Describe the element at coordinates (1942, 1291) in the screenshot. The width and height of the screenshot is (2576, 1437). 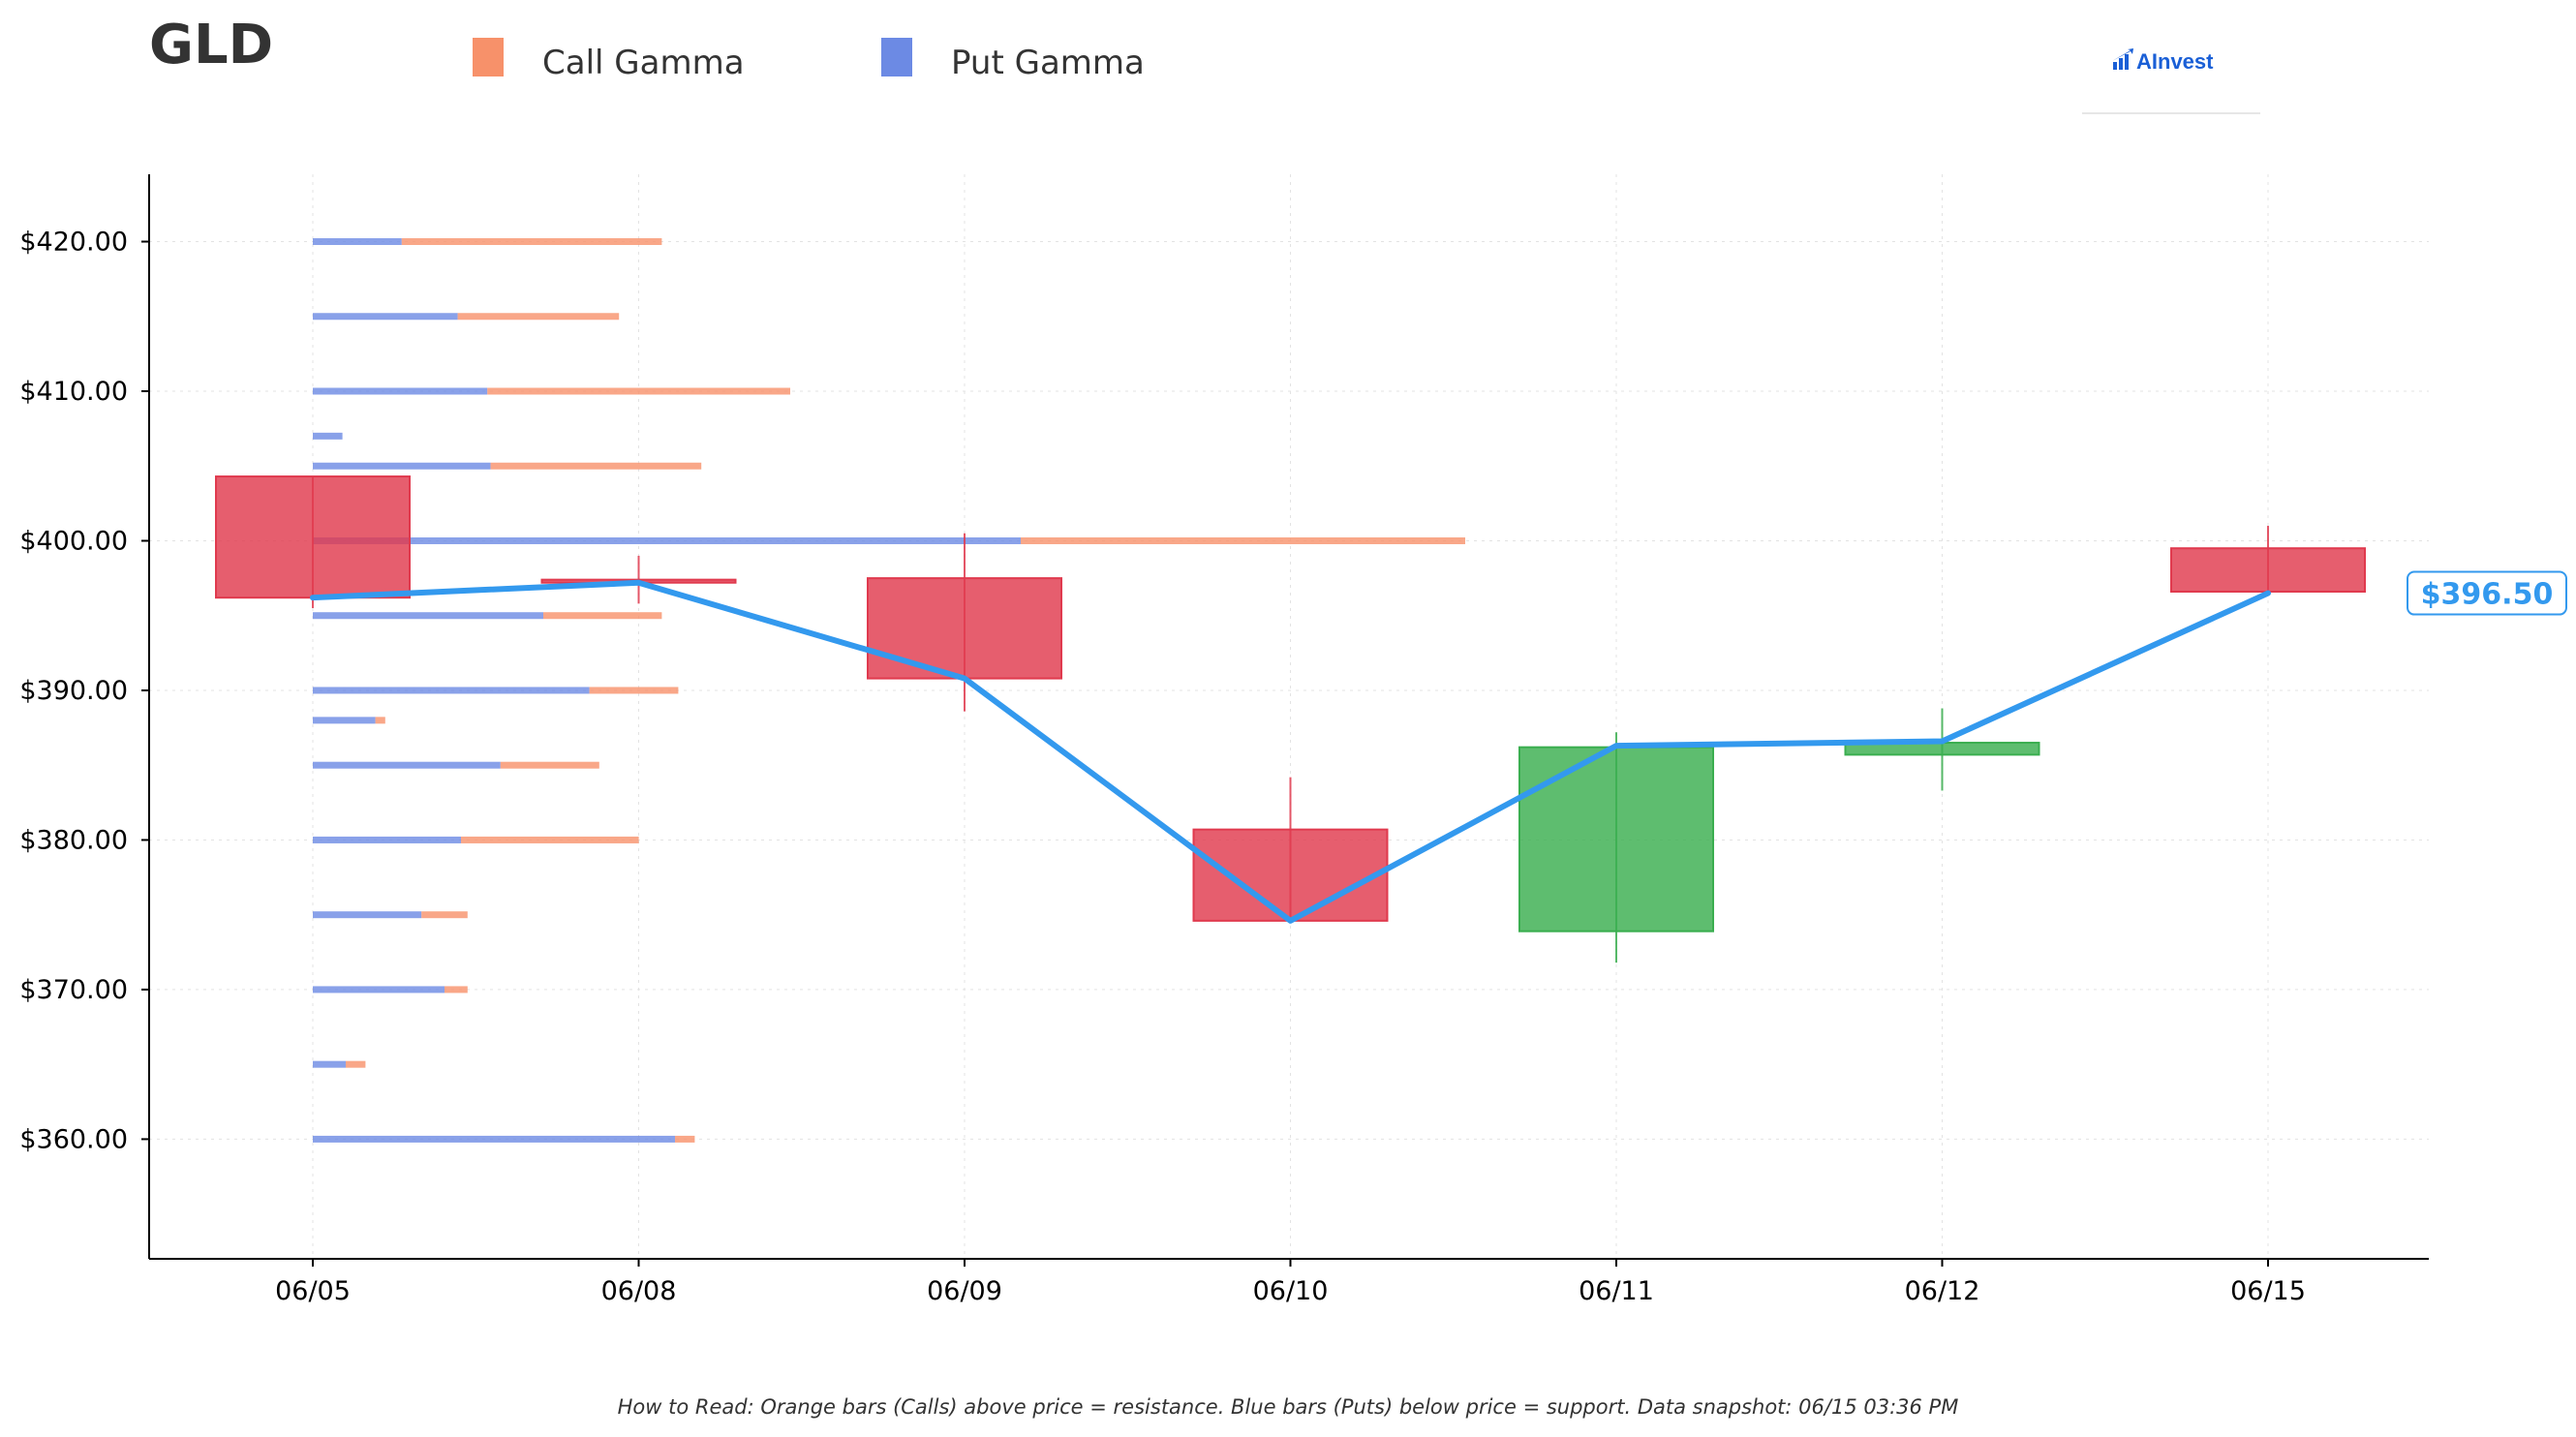
I see `x-tick-label: 06/12` at that location.